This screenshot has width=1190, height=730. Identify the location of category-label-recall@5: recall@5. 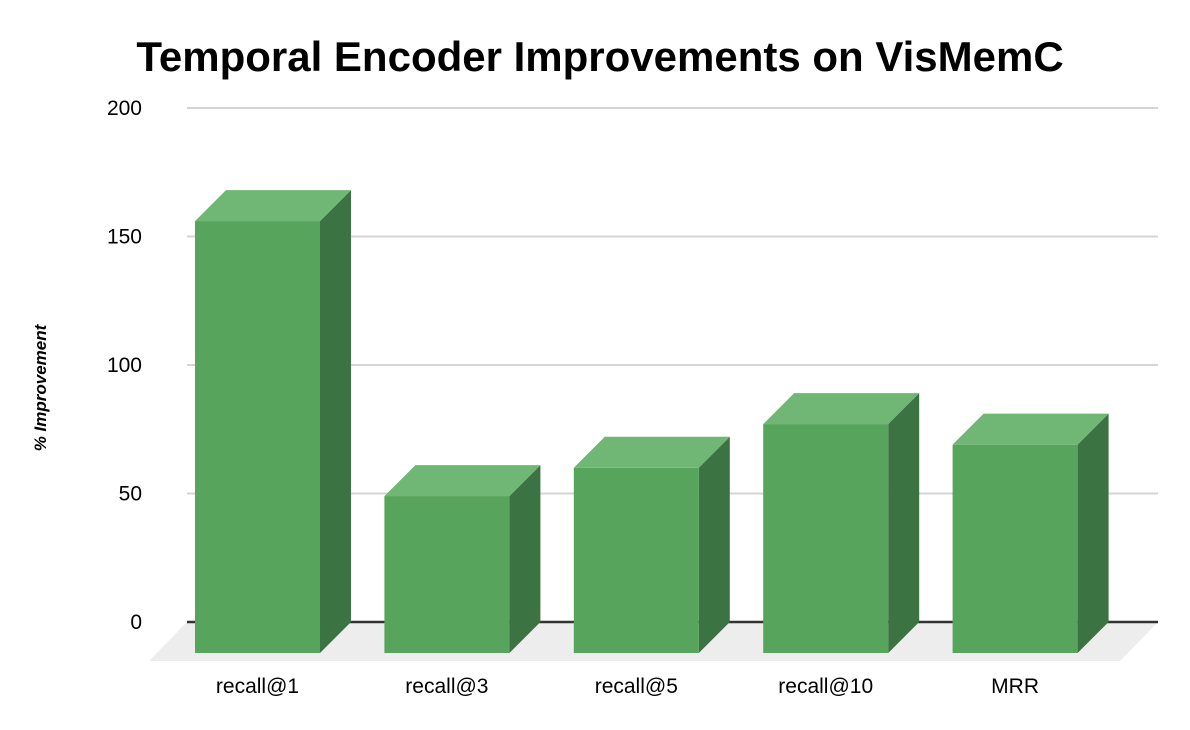
(636, 686).